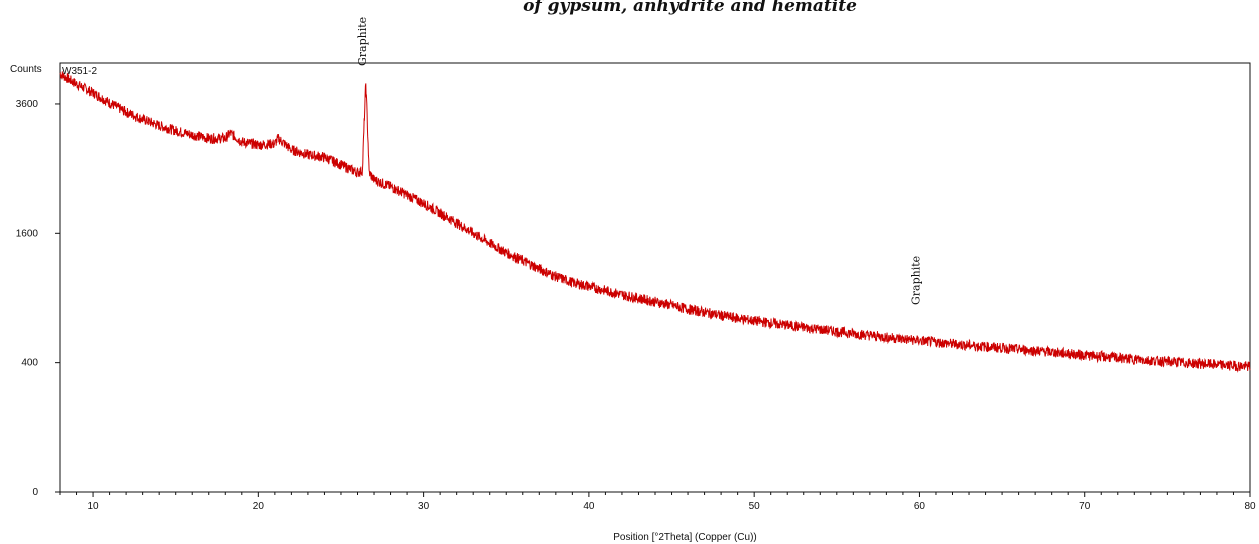 The height and width of the screenshot is (544, 1259). What do you see at coordinates (424, 506) in the screenshot?
I see `x-tick-label: 30` at bounding box center [424, 506].